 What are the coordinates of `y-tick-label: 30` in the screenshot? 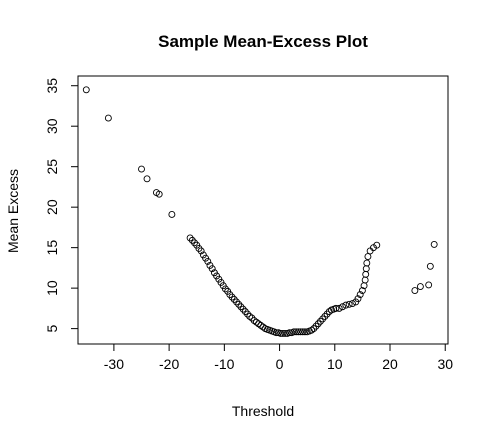 It's located at (52, 126).